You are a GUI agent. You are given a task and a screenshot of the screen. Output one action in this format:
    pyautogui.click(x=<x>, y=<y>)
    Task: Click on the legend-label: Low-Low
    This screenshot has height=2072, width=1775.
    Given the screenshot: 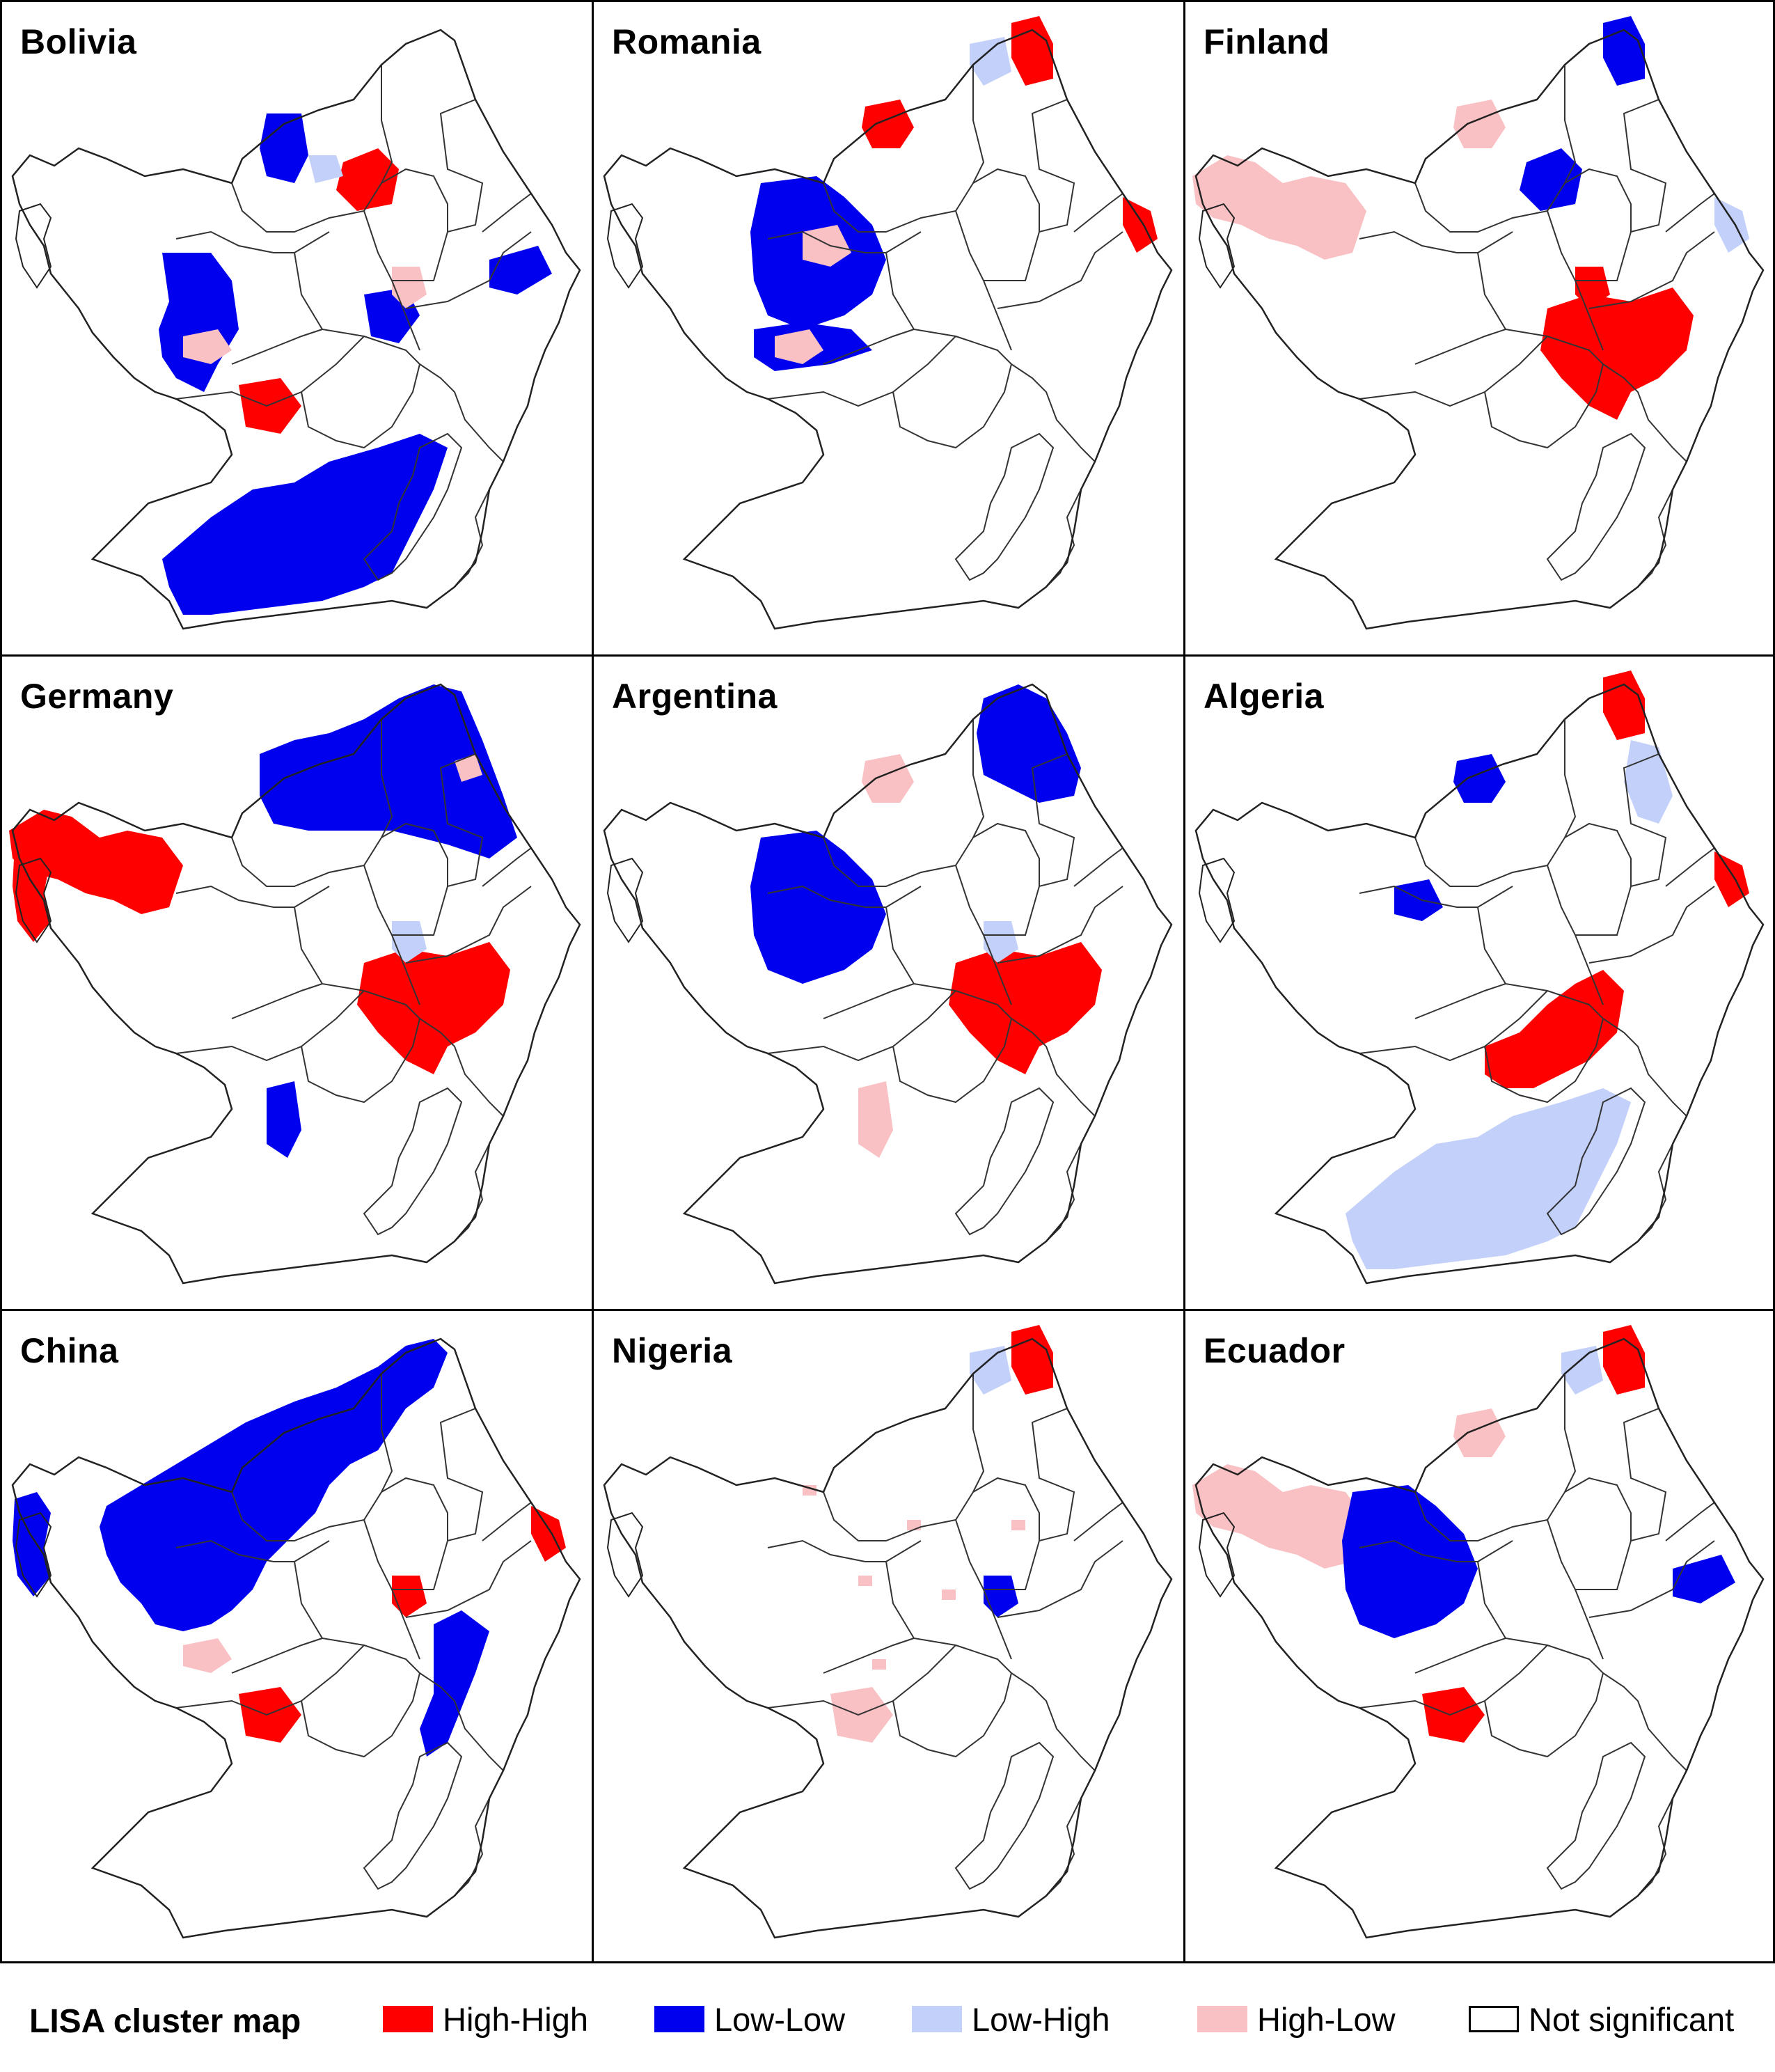 What is the action you would take?
    pyautogui.click(x=780, y=2019)
    